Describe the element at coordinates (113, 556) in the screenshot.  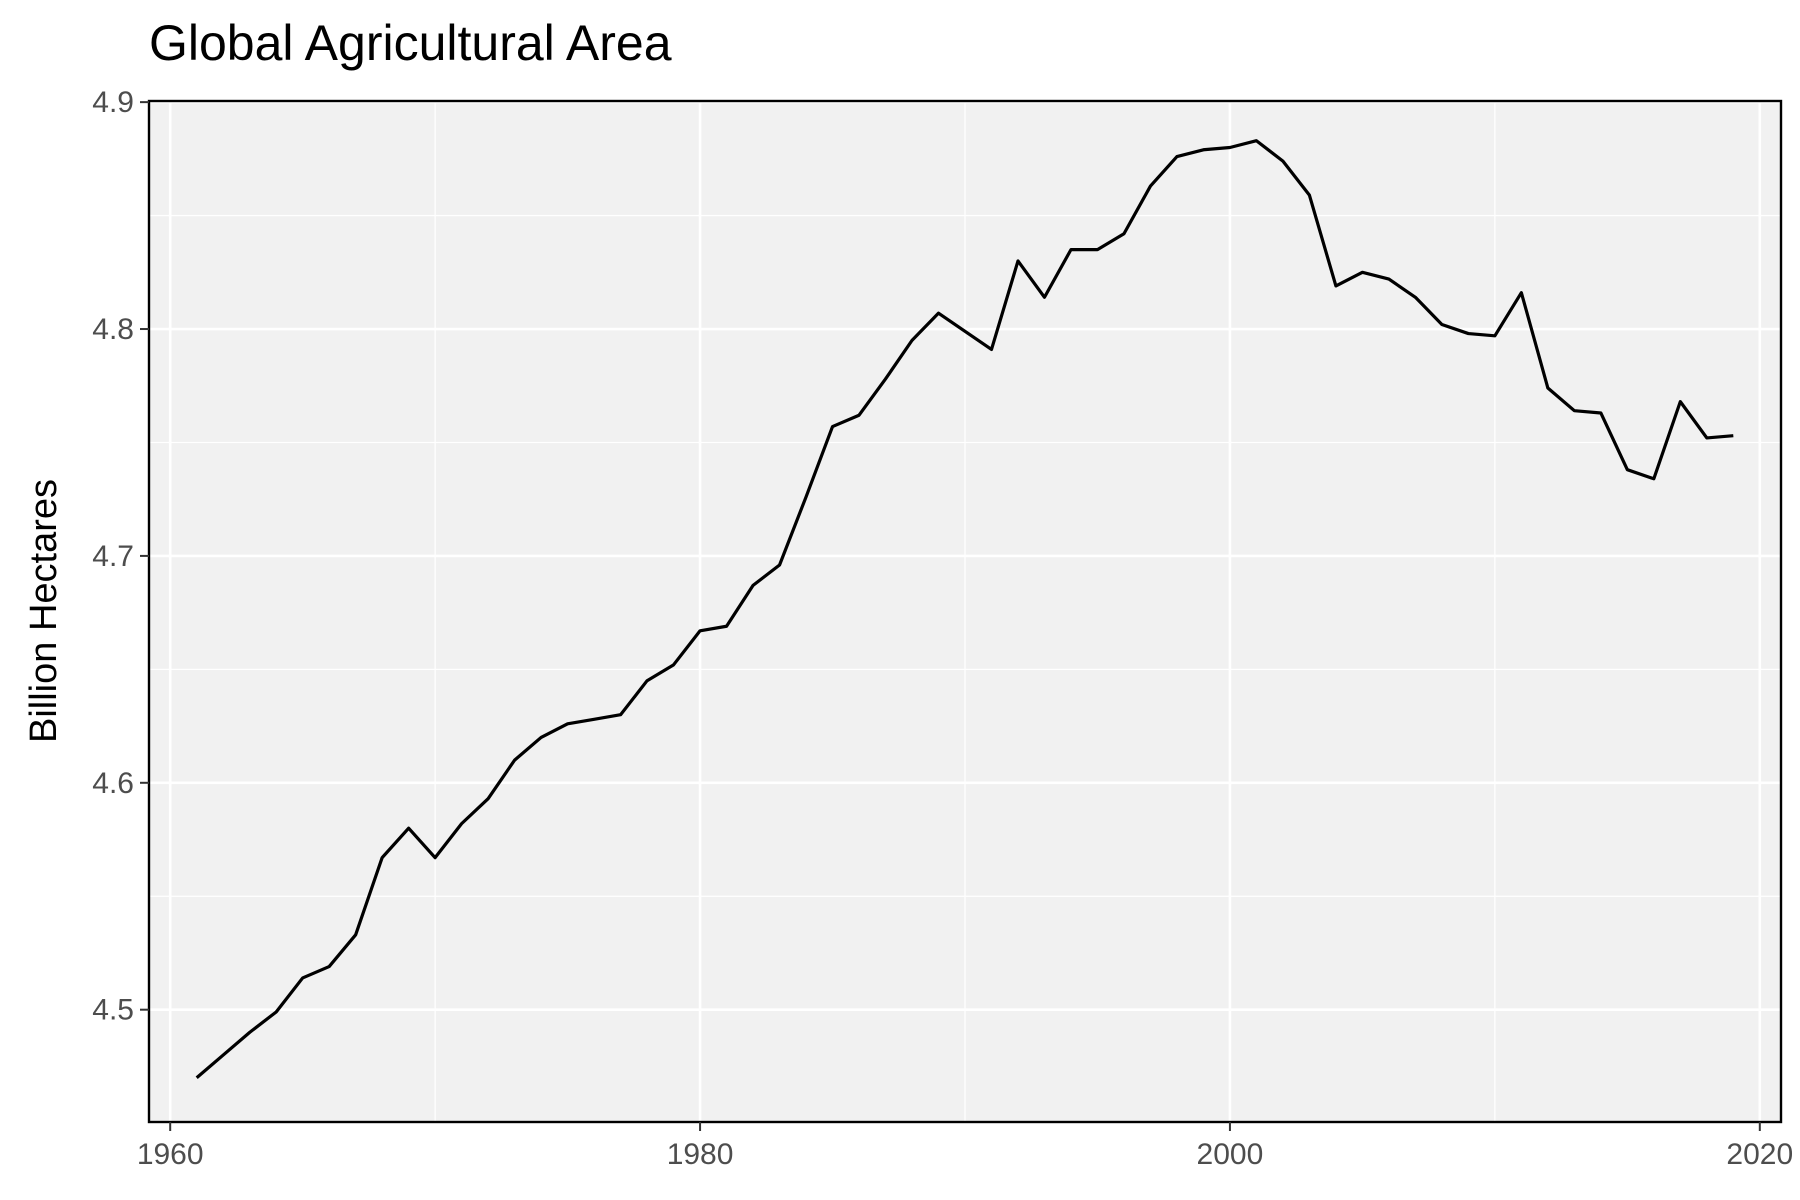
I see `y-tick-label: 4.7` at that location.